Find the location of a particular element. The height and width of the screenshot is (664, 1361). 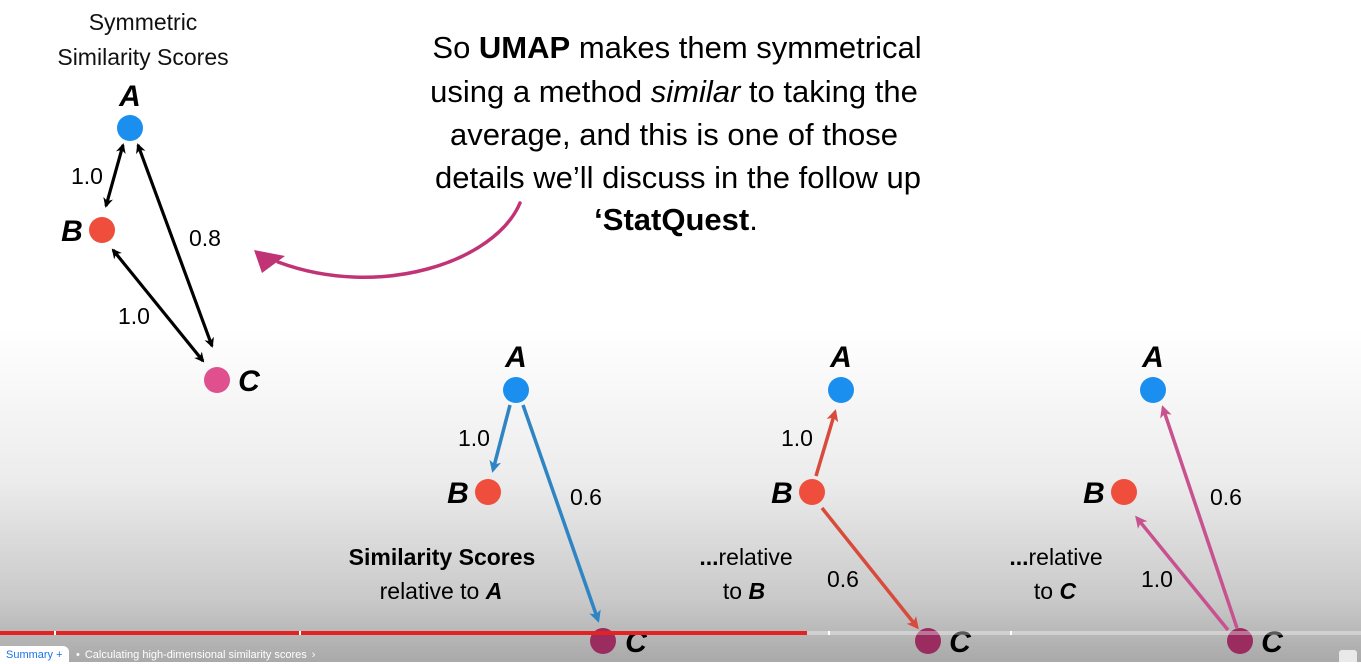

label-b-graph-c: B is located at coordinates (1094, 493).